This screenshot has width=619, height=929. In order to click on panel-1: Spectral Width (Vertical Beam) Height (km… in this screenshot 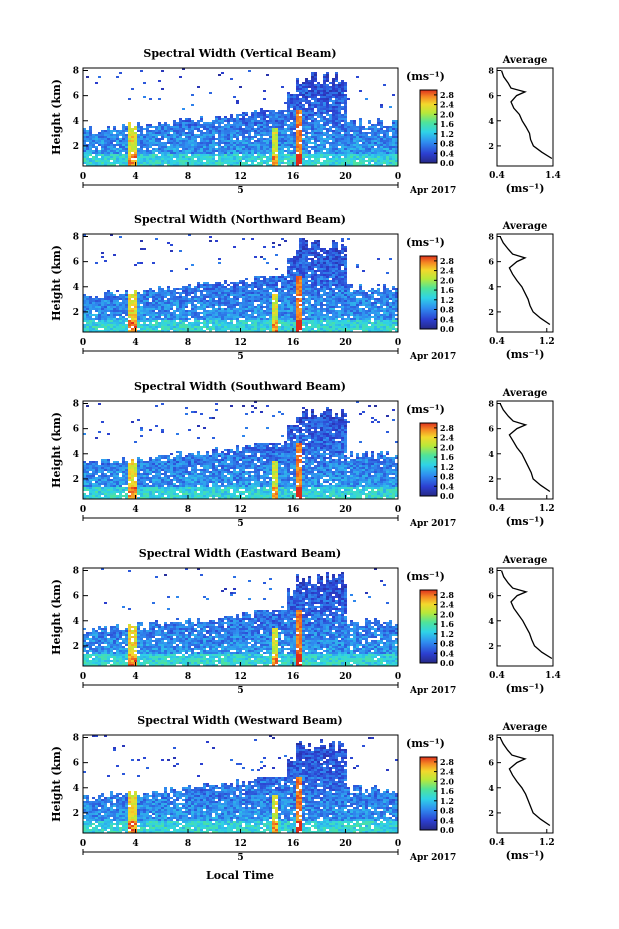, I will do `click(305, 121)`.